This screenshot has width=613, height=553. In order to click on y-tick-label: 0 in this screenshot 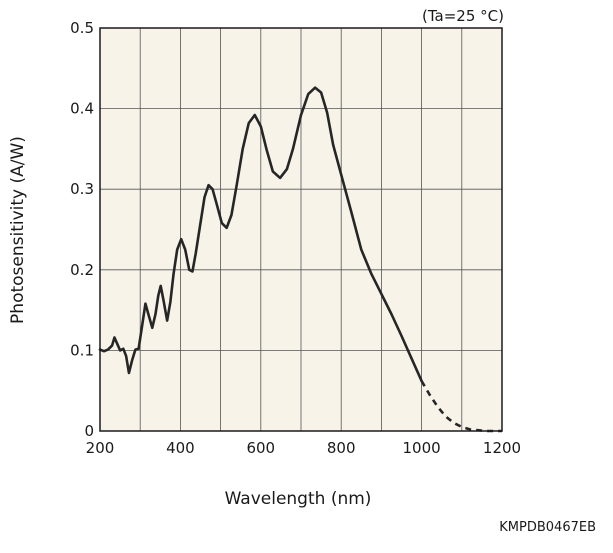, I will do `click(89, 431)`.